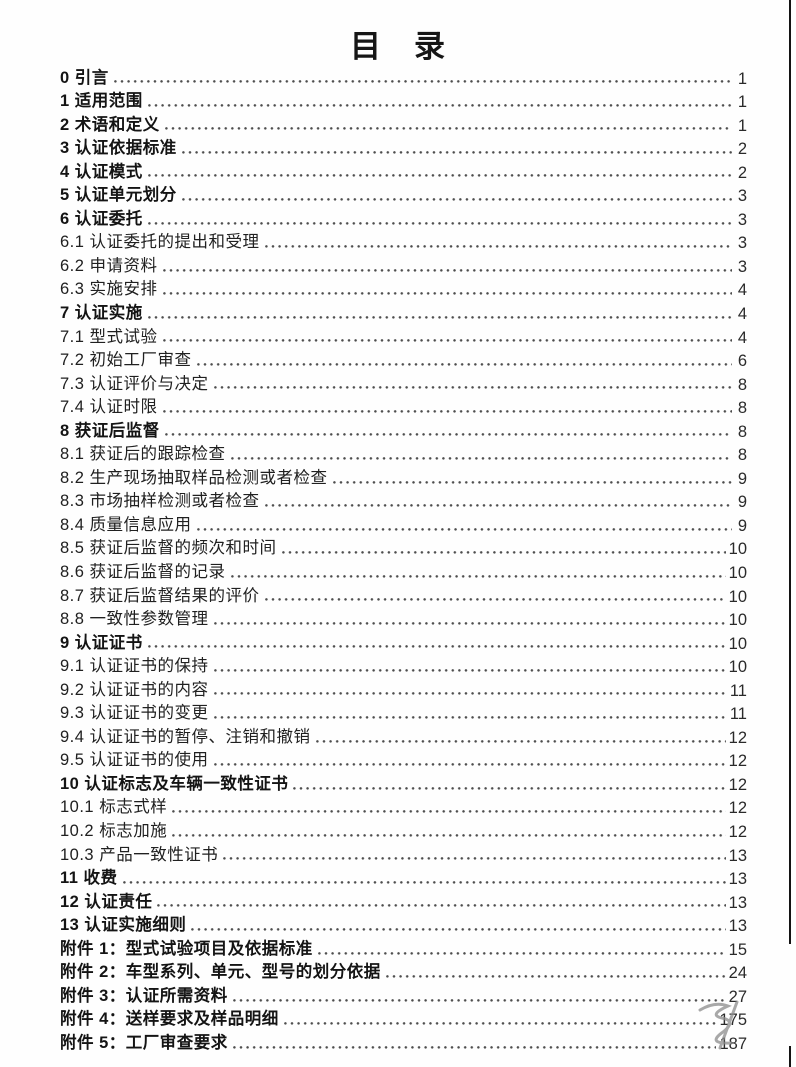  I want to click on toc-entry: 0 引言 1, so click(403, 78).